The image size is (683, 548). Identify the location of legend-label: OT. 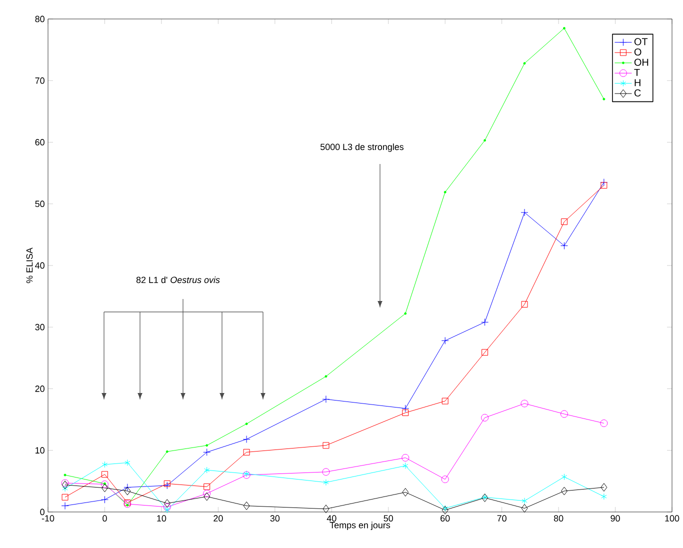
(641, 42).